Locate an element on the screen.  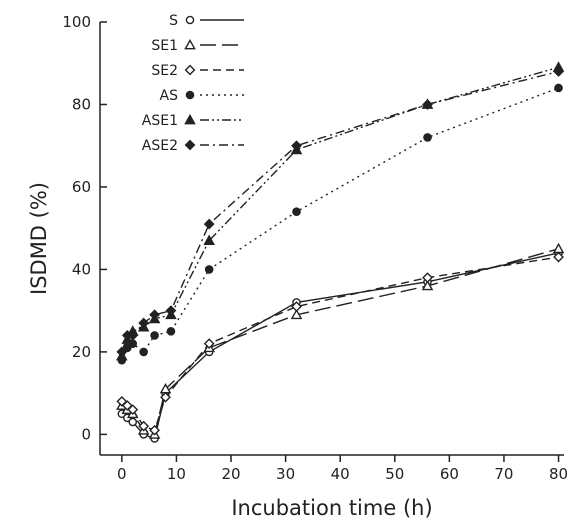
y-axis-title: ISDMD (%) is located at coordinates (39, 238).